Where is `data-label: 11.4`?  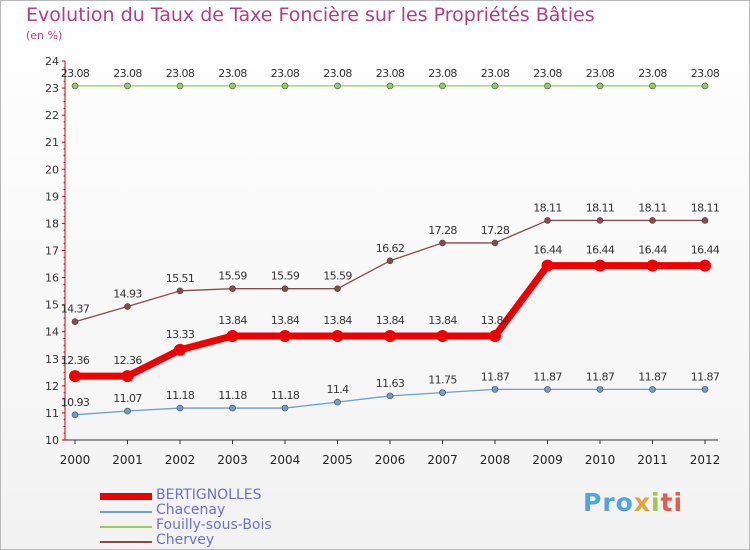 data-label: 11.4 is located at coordinates (337, 389).